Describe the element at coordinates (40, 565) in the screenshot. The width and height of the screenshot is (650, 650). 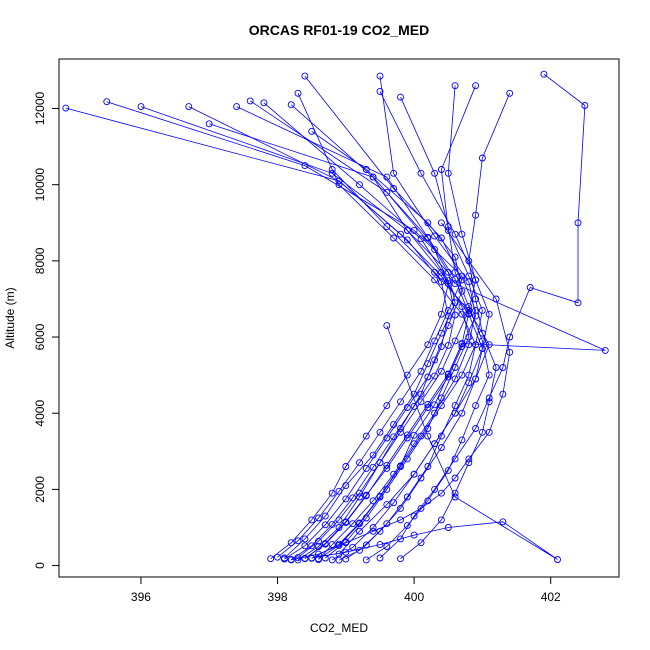
I see `y-tick-label: 0` at that location.